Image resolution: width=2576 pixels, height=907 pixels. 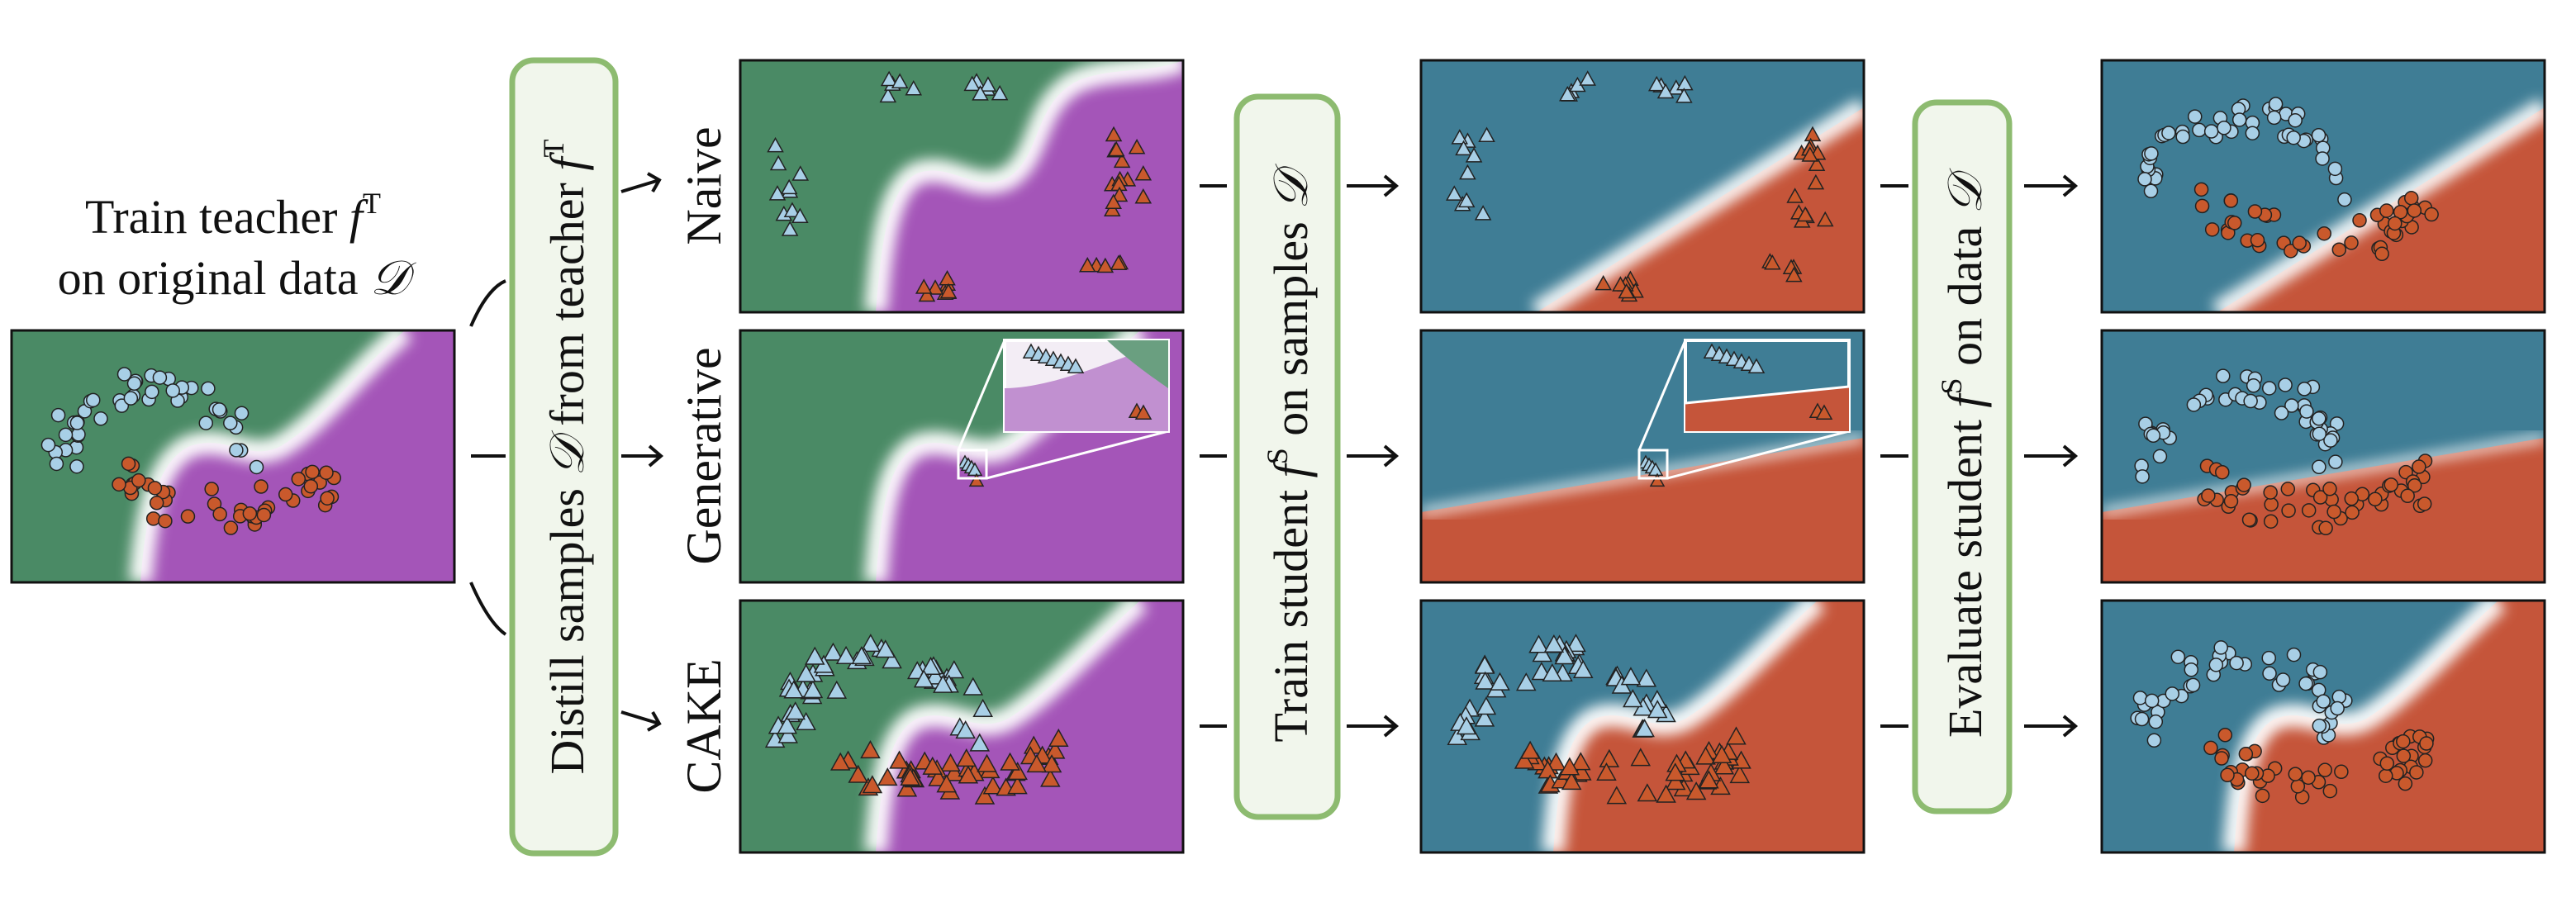 What do you see at coordinates (704, 725) in the screenshot?
I see `method-label-cake: CAKE` at bounding box center [704, 725].